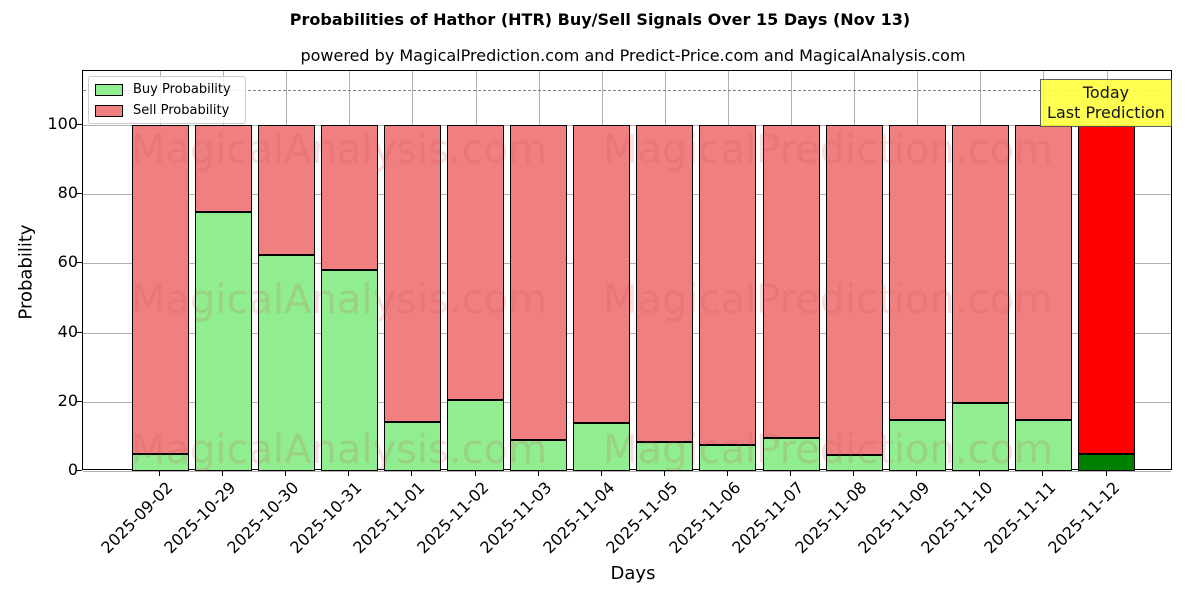  What do you see at coordinates (1106, 112) in the screenshot?
I see `annotation-line-2: Last Prediction` at bounding box center [1106, 112].